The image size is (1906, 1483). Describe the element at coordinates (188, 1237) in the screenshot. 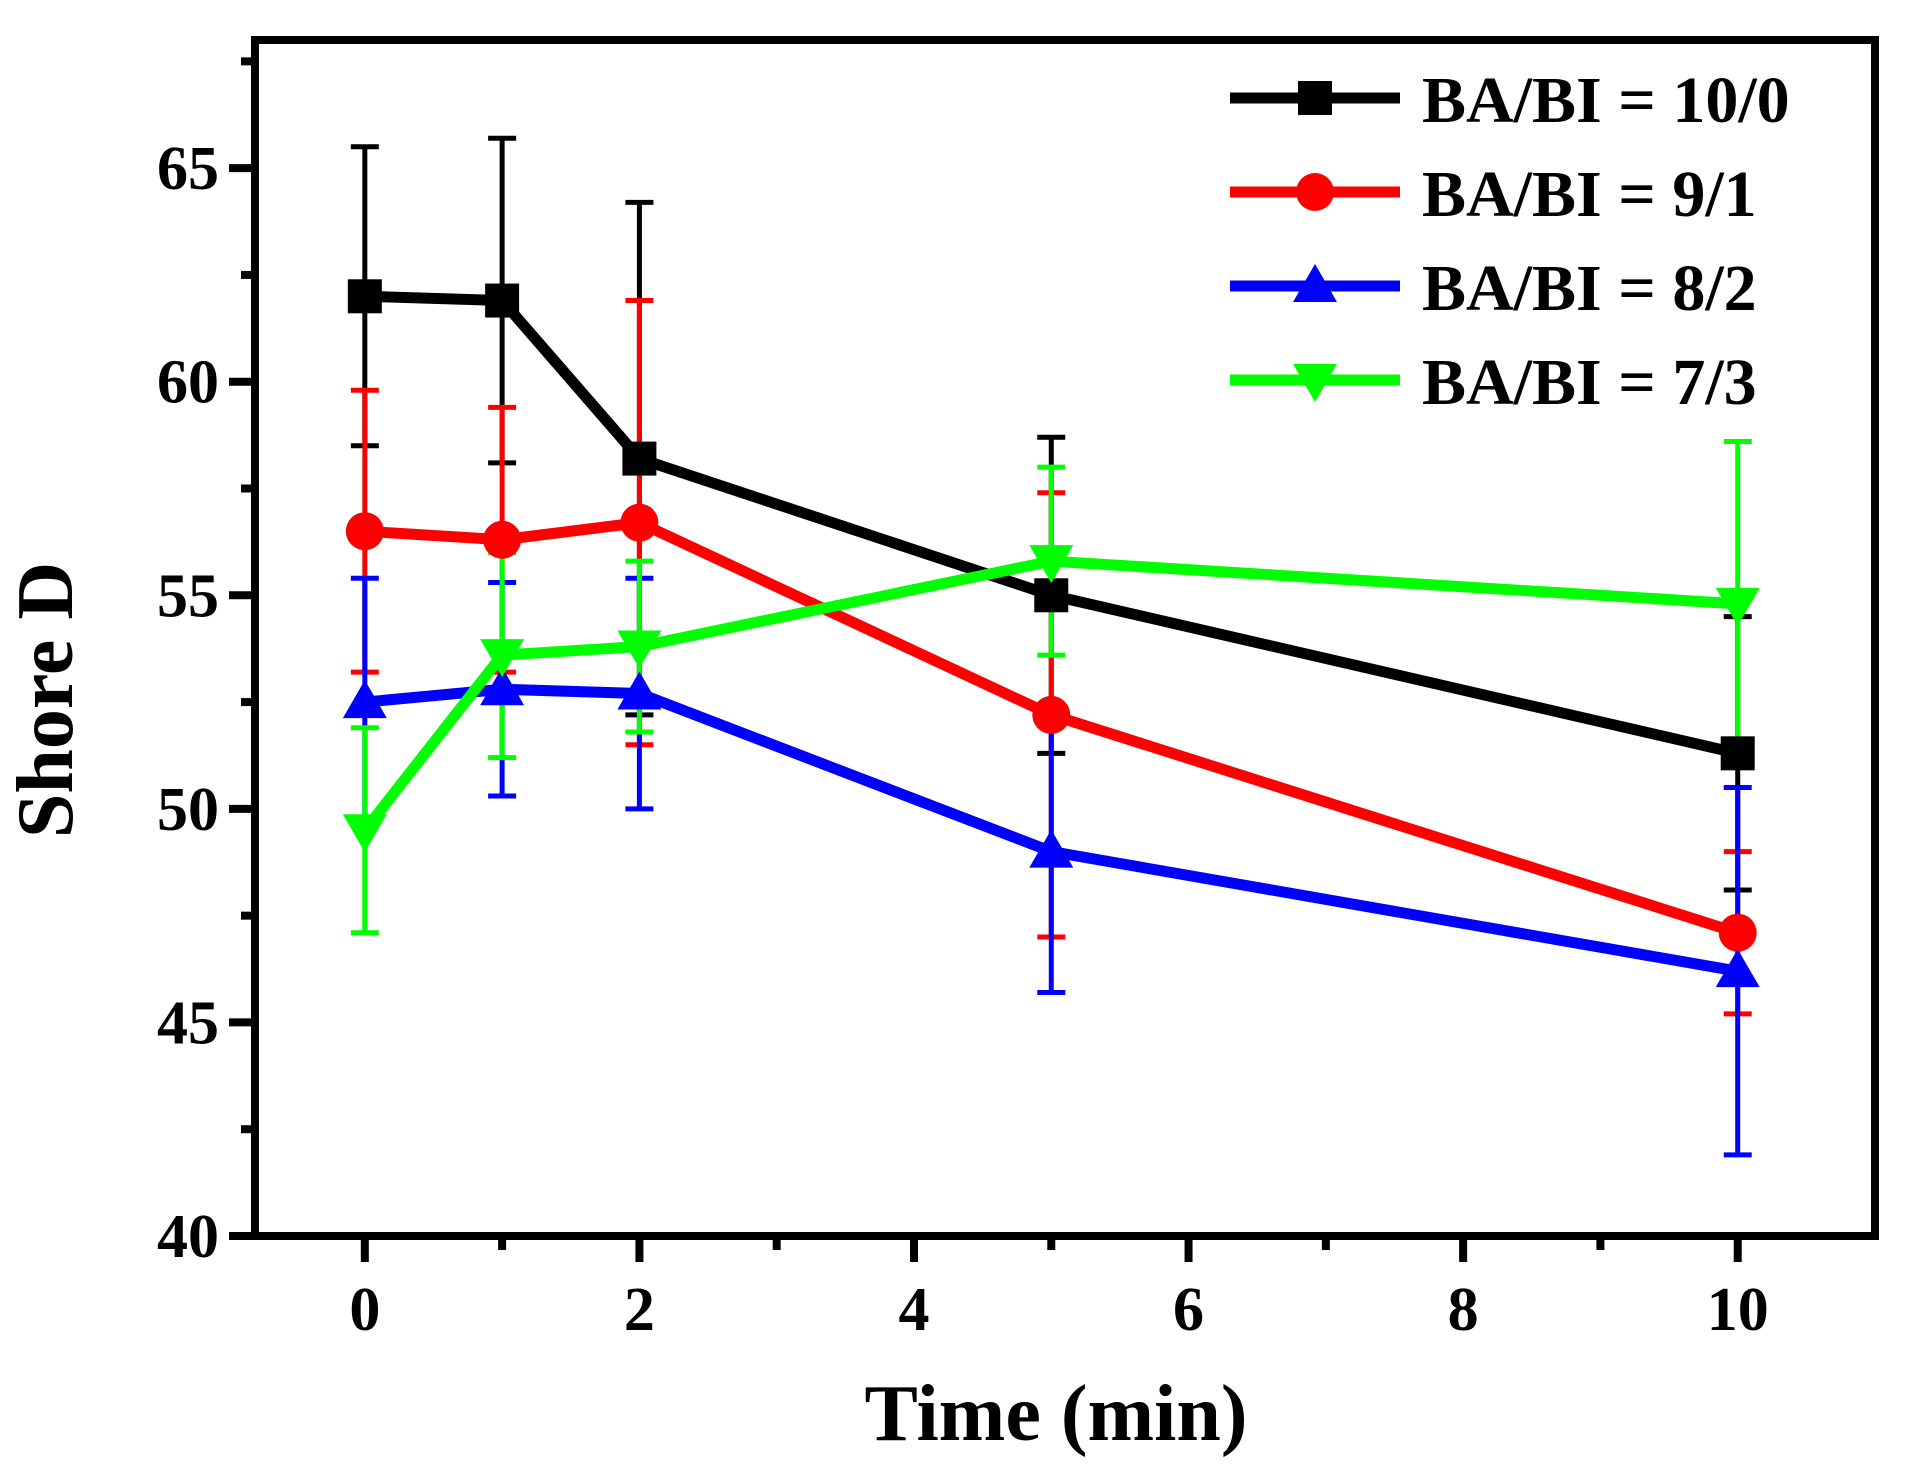

I see `y-tick-label: 40` at that location.